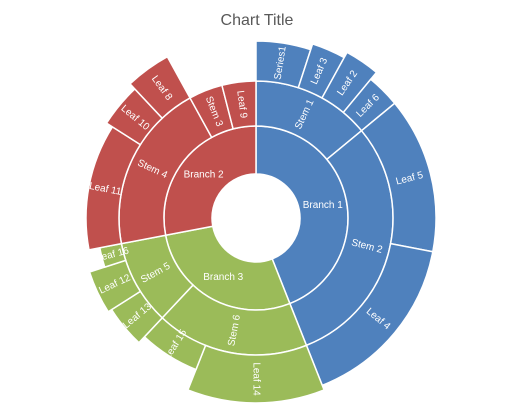 This screenshot has height=414, width=514. What do you see at coordinates (223, 277) in the screenshot?
I see `segment-label-branch-3: Branch 3` at bounding box center [223, 277].